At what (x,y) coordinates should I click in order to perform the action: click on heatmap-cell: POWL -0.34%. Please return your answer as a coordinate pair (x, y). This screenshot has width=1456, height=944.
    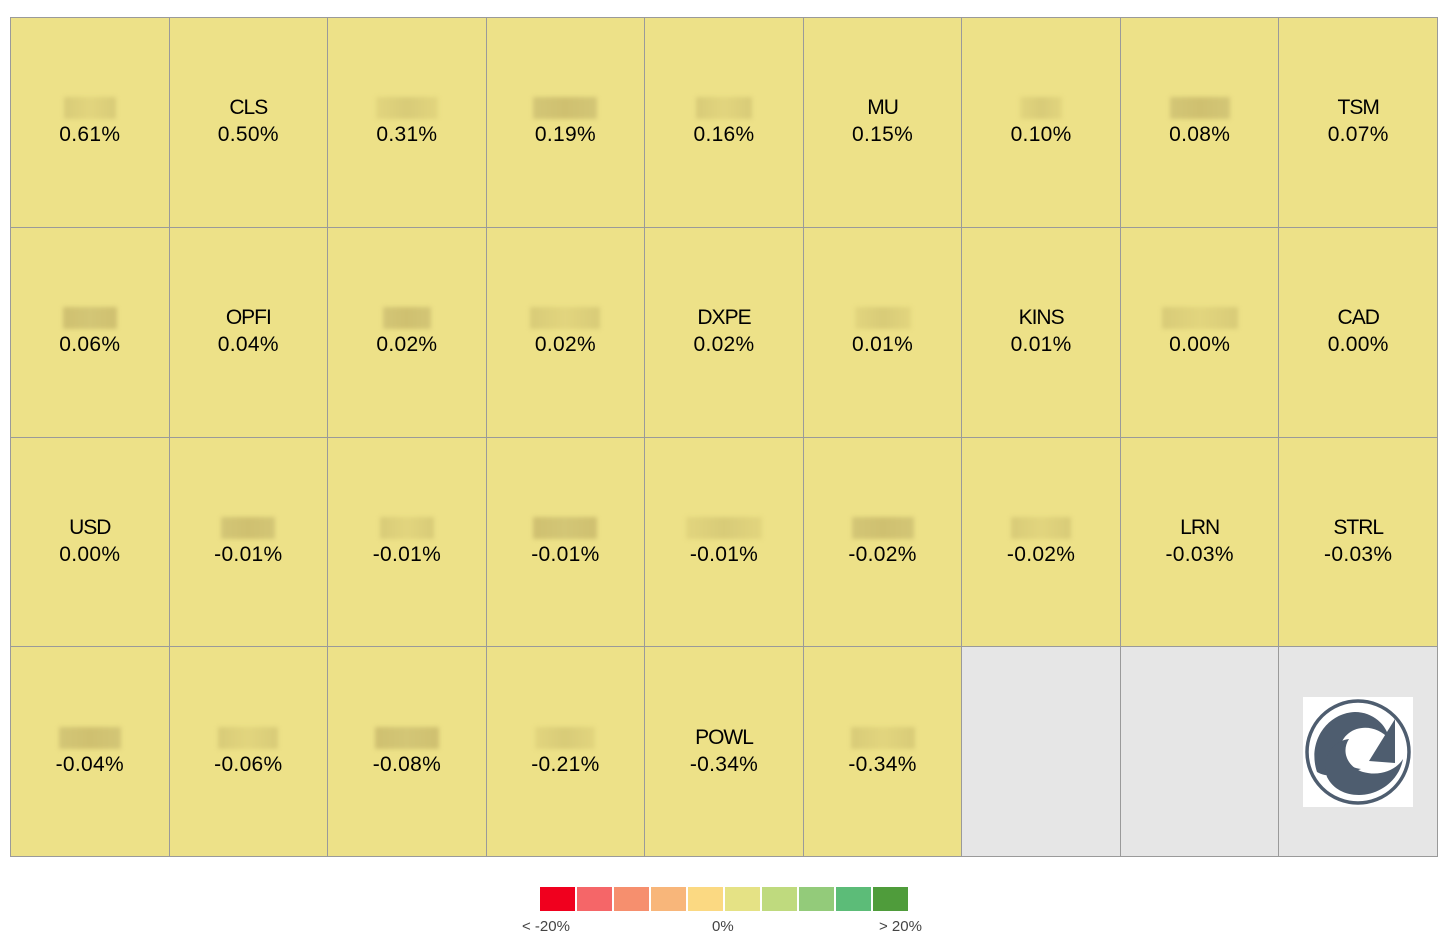
    Looking at the image, I should click on (724, 752).